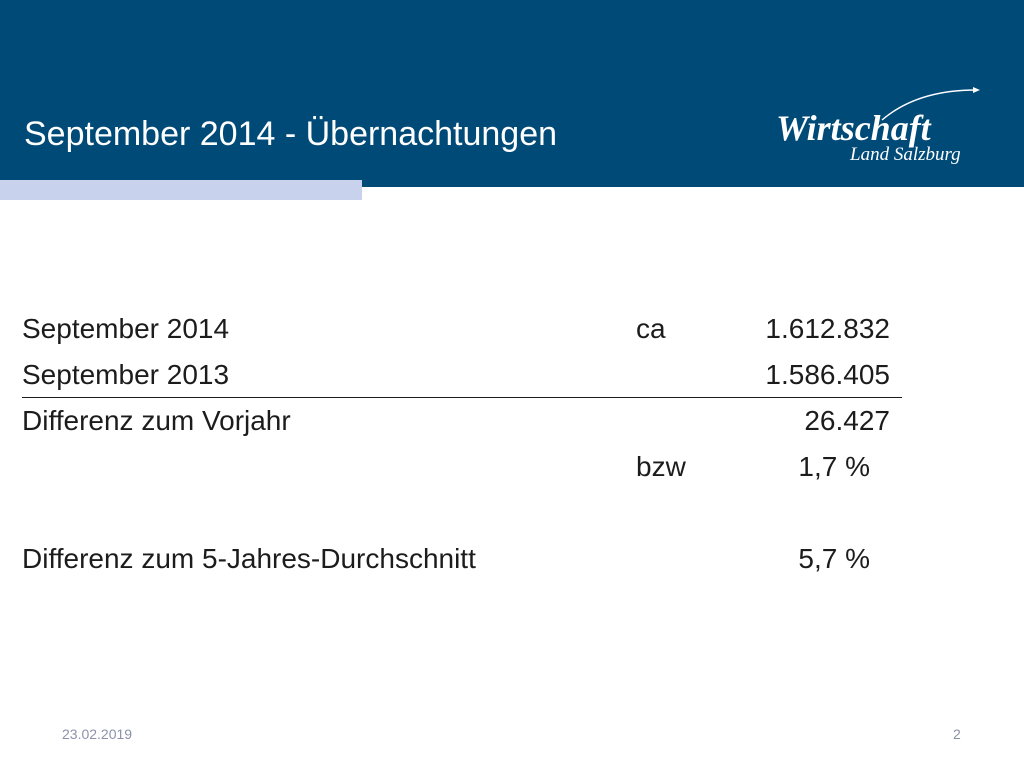 The width and height of the screenshot is (1024, 768). I want to click on stat-value: 26.427, so click(847, 420).